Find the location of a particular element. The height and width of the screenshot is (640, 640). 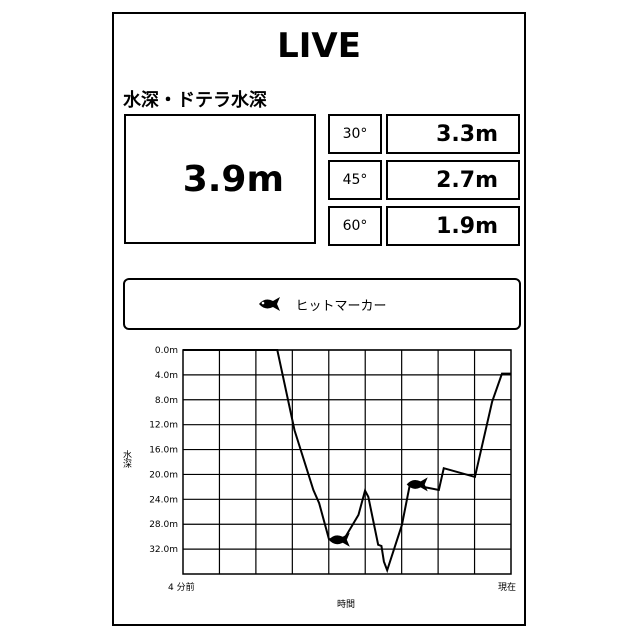

angle-30-depth: 3.3m is located at coordinates (453, 134).